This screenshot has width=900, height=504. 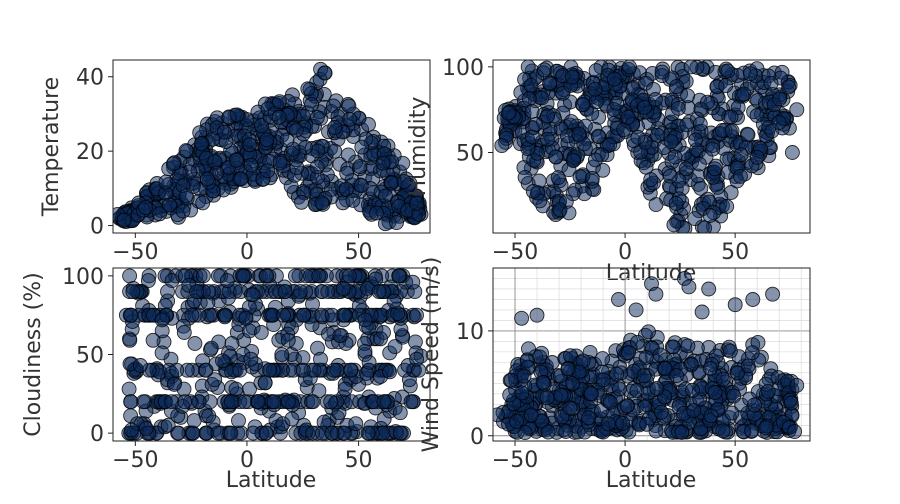 What do you see at coordinates (735, 460) in the screenshot?
I see `x-tick-label: 50` at bounding box center [735, 460].